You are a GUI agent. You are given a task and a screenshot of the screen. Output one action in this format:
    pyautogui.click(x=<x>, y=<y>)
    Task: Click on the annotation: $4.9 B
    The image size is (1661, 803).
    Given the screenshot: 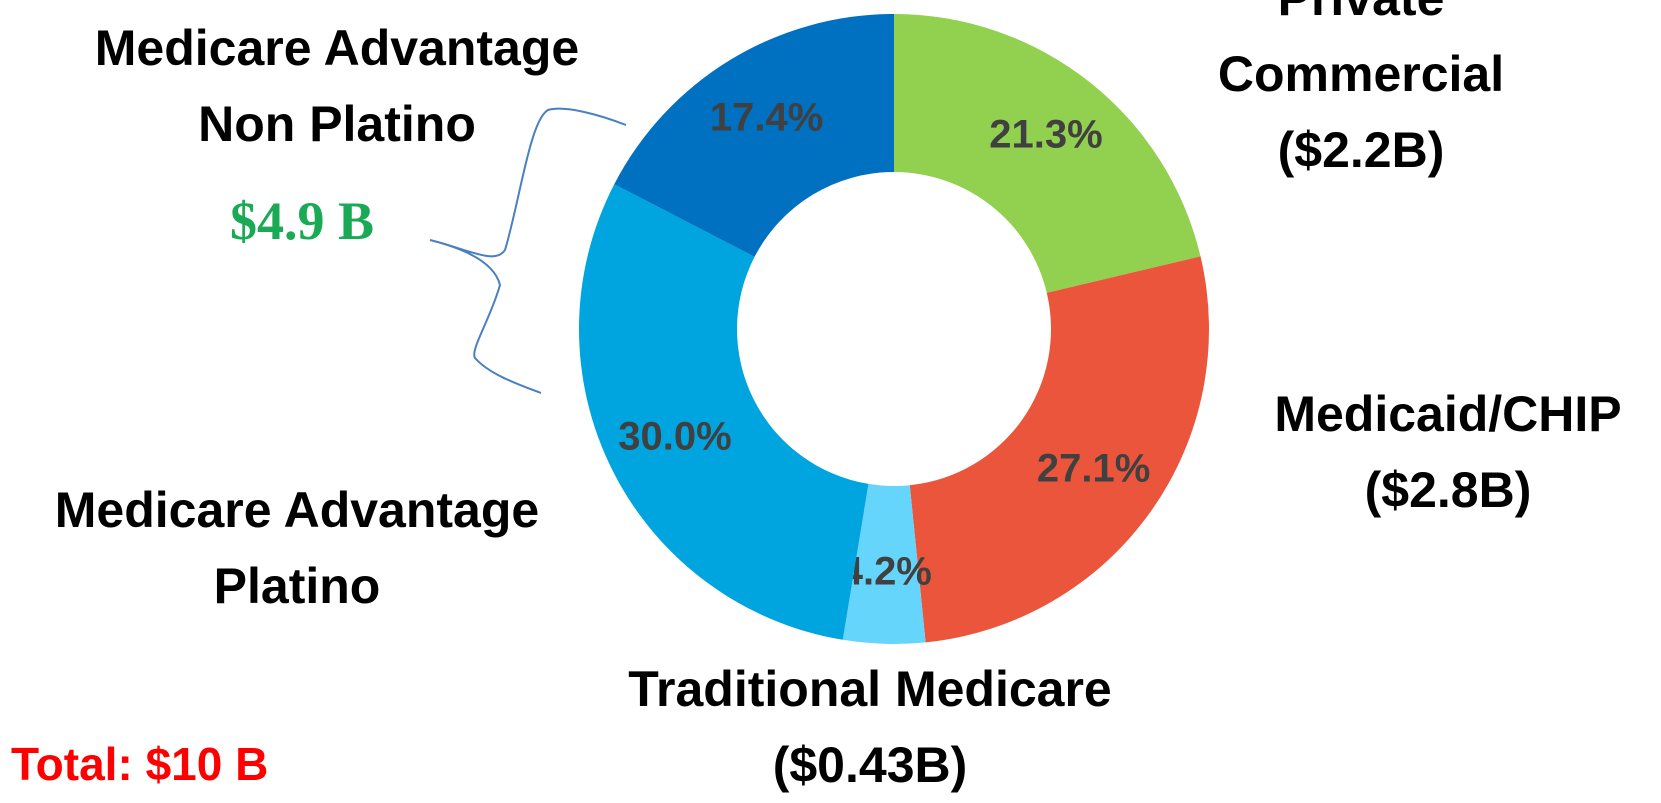 What is the action you would take?
    pyautogui.click(x=302, y=221)
    